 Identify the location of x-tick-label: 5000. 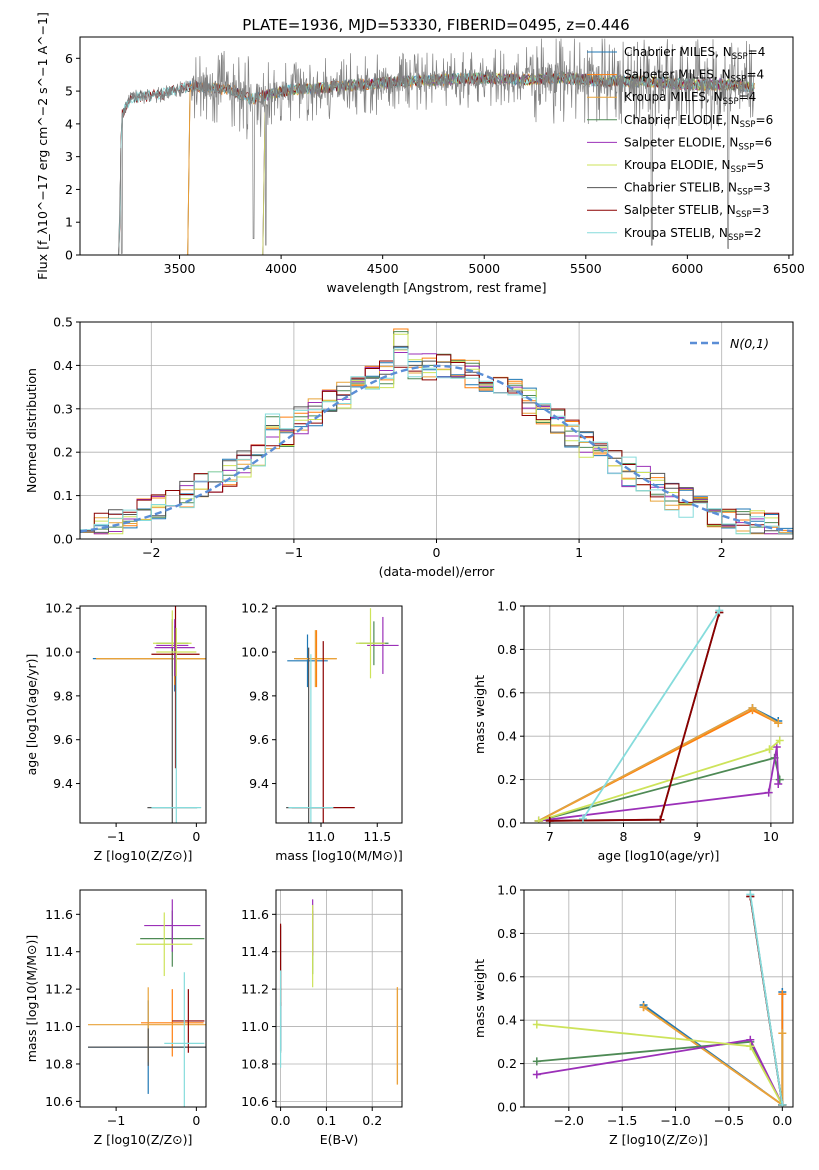
(484, 268).